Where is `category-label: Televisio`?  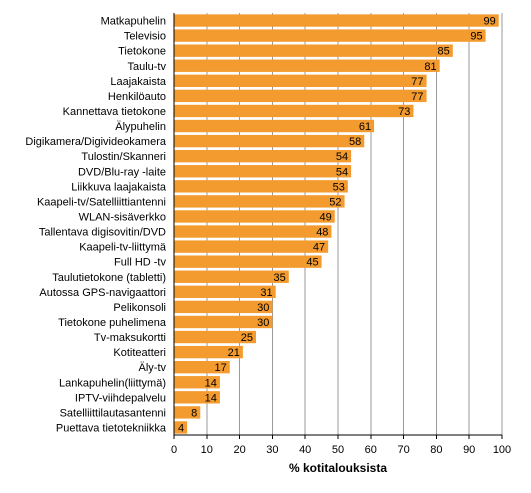 category-label: Televisio is located at coordinates (145, 37).